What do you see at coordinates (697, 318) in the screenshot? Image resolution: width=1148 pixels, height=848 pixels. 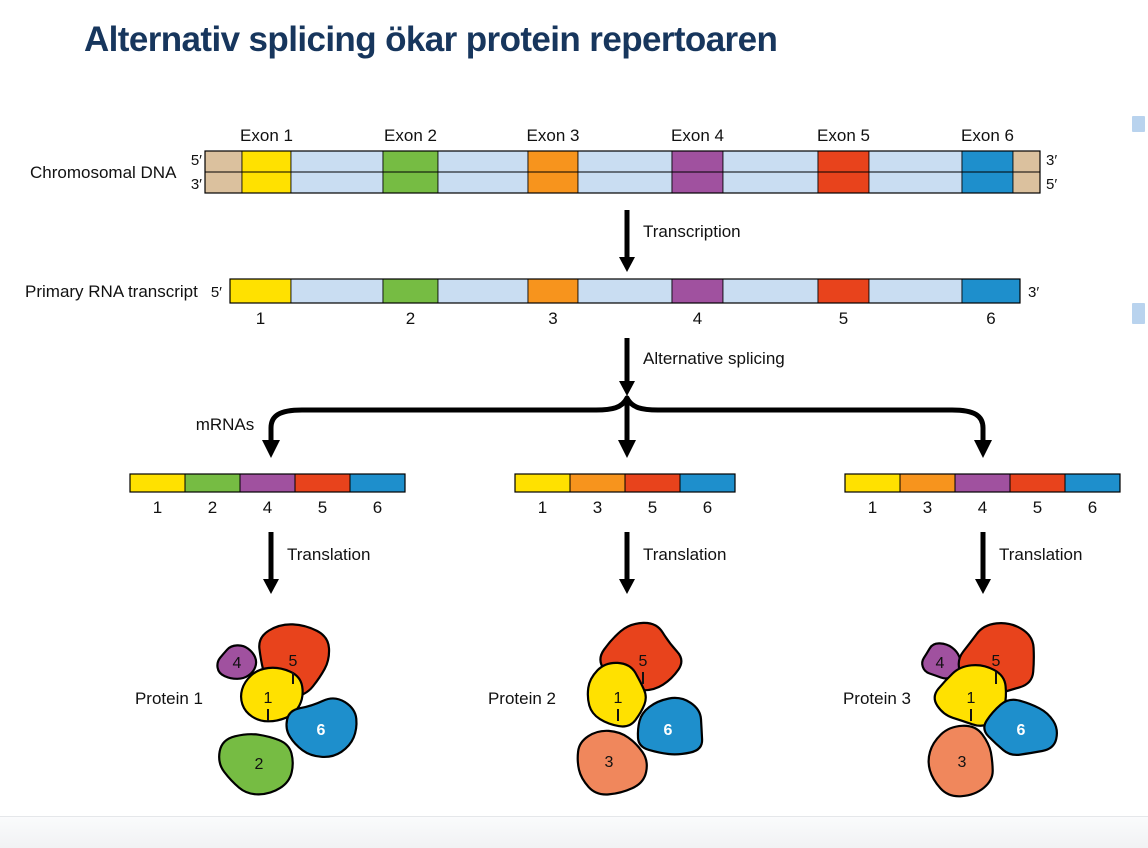 I see `rna-exon-number: 4` at bounding box center [697, 318].